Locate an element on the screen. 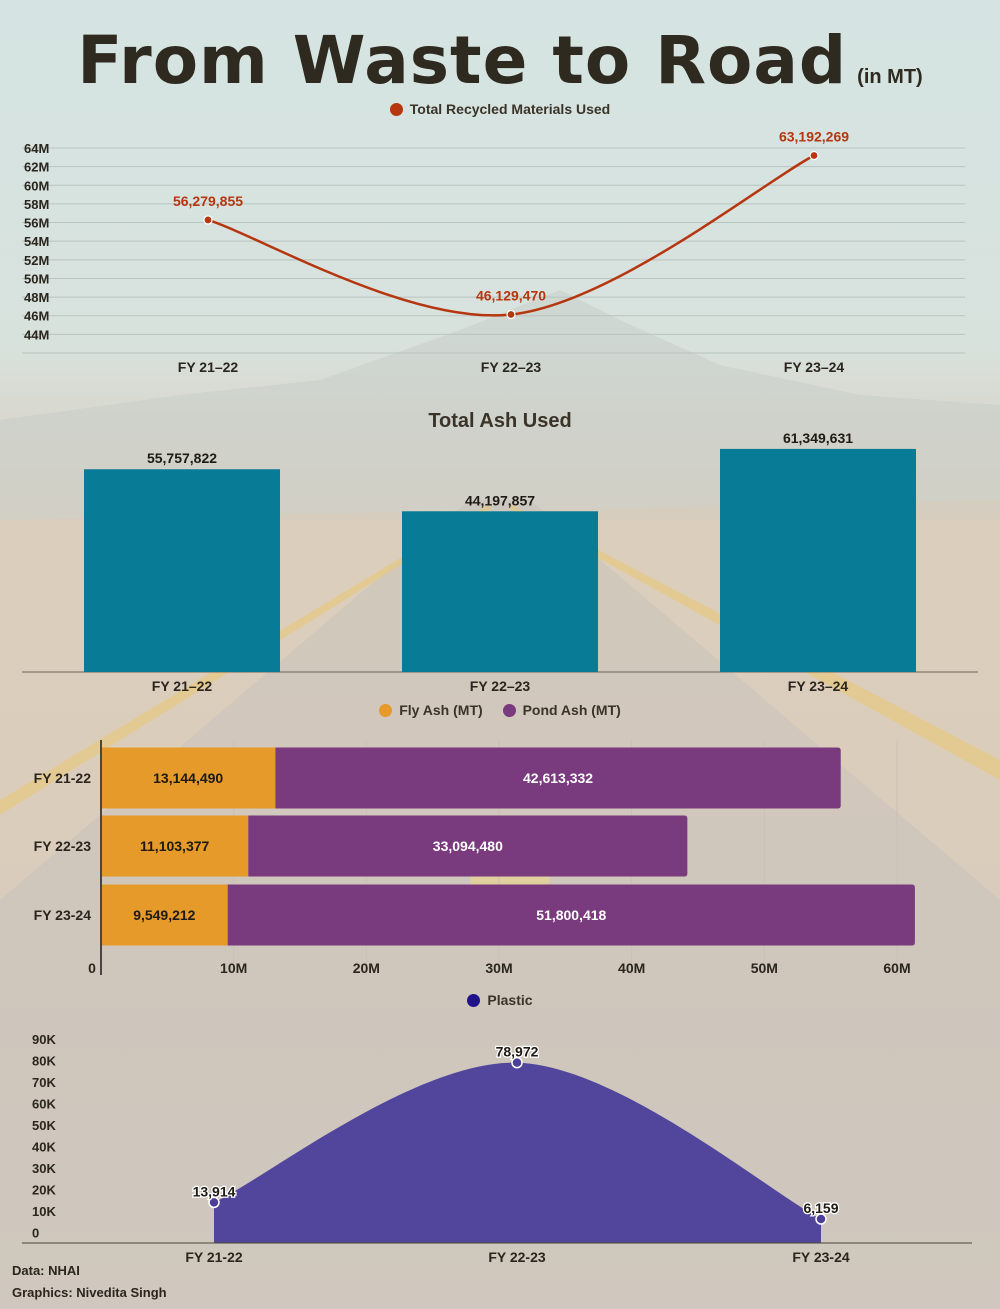 The width and height of the screenshot is (1000, 1309). y-tick-label: 54M is located at coordinates (36, 241).